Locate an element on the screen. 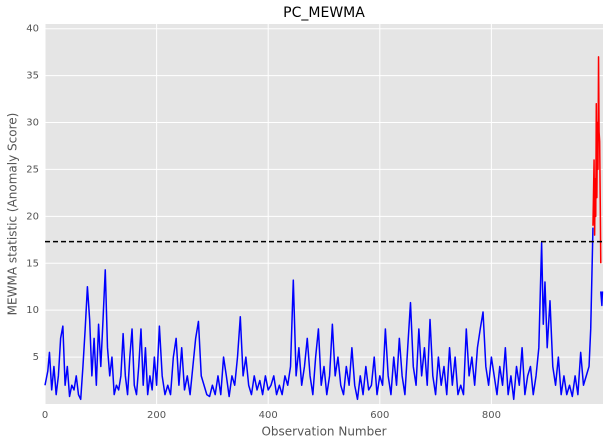  y-axis-label: MEWMA statistic (Anomaly Score) is located at coordinates (13, 214).